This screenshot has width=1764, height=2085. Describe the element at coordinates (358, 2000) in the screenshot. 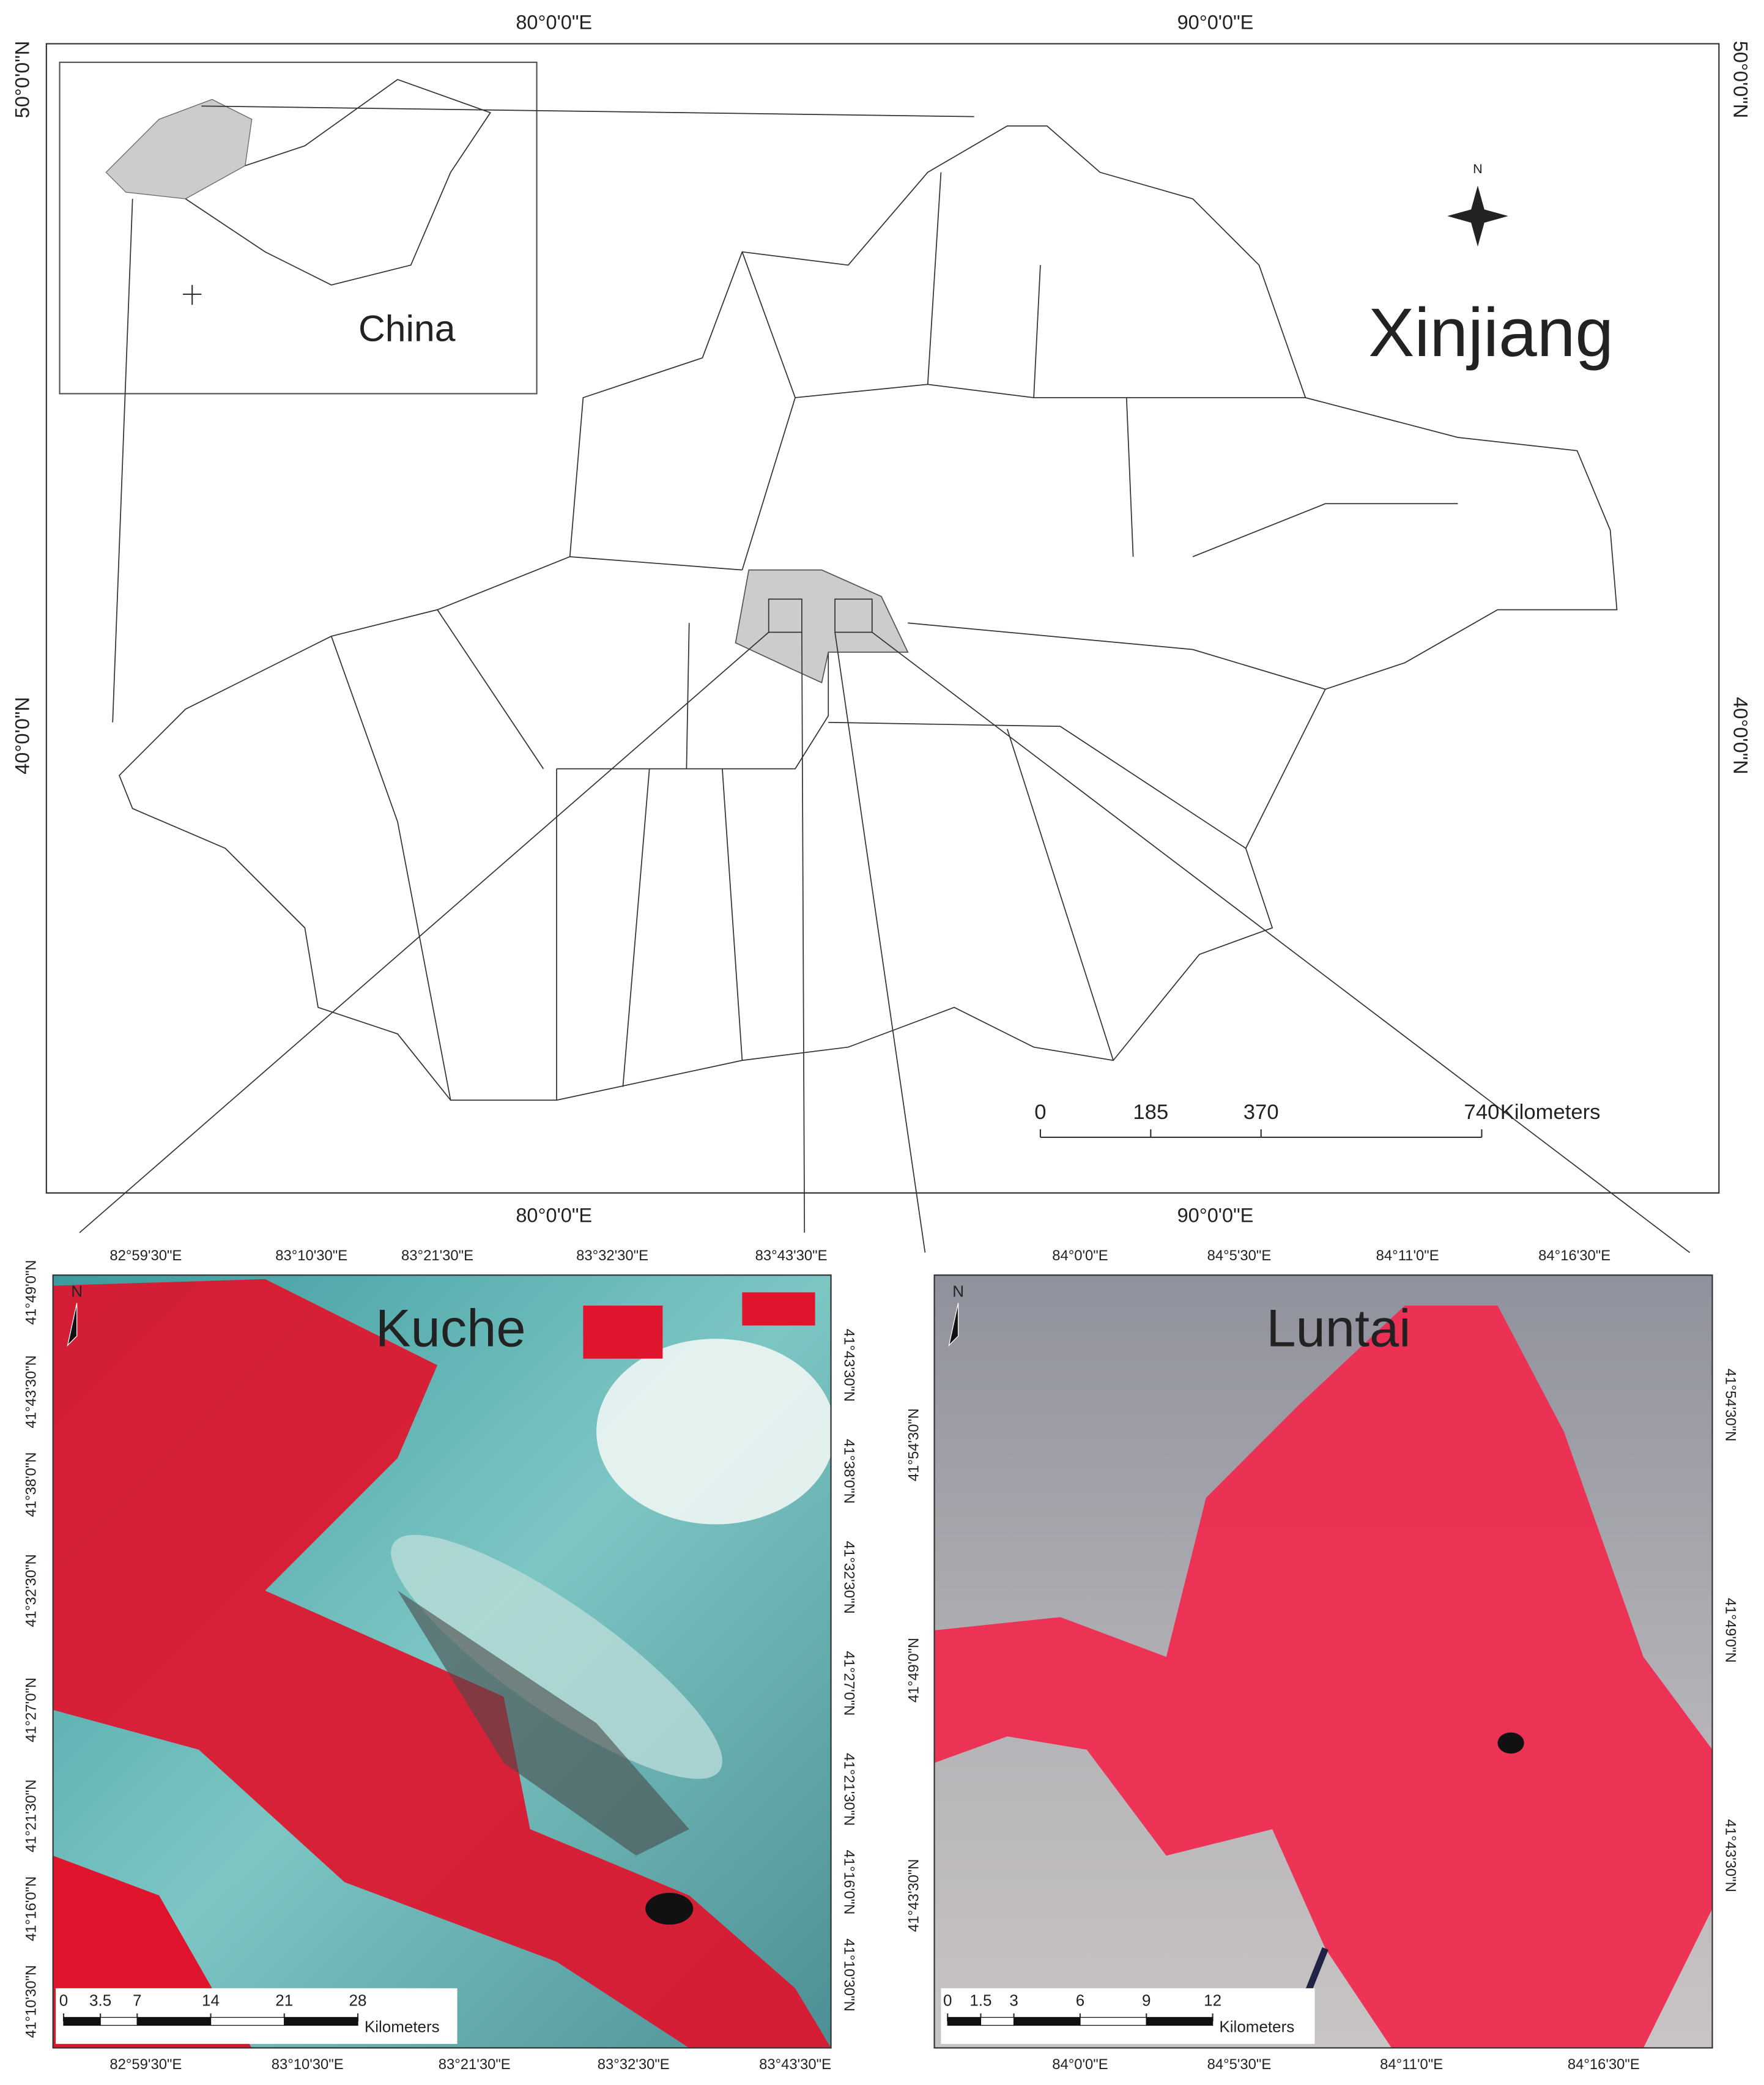

I see `scale-label: 28` at that location.